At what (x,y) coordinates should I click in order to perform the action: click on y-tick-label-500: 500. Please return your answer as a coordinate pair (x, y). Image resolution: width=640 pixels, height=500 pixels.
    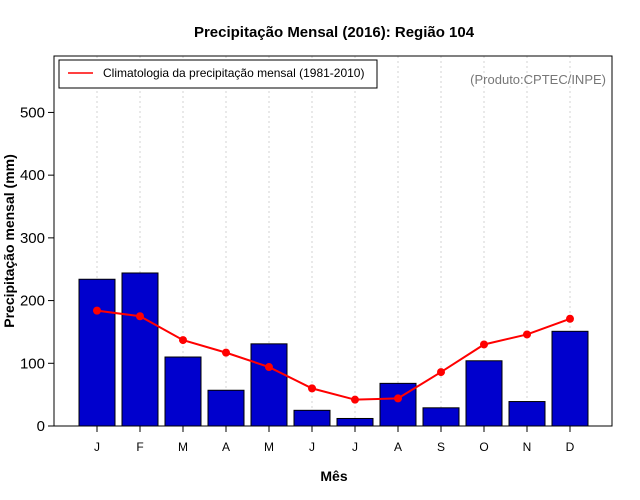
    Looking at the image, I should click on (32, 112).